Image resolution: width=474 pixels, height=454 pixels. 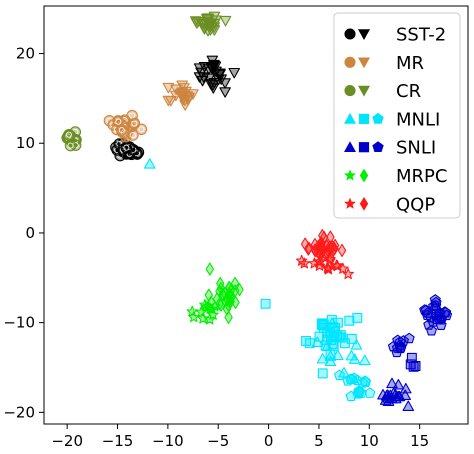 What do you see at coordinates (168, 441) in the screenshot?
I see `x-tick-label: −10` at bounding box center [168, 441].